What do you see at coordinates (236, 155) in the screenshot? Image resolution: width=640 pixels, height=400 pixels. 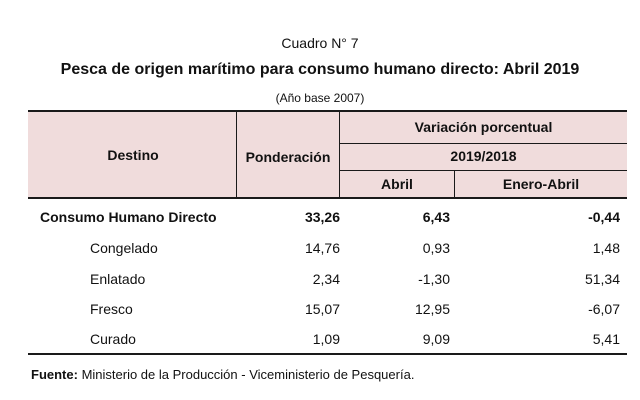 I see `destino-divider` at bounding box center [236, 155].